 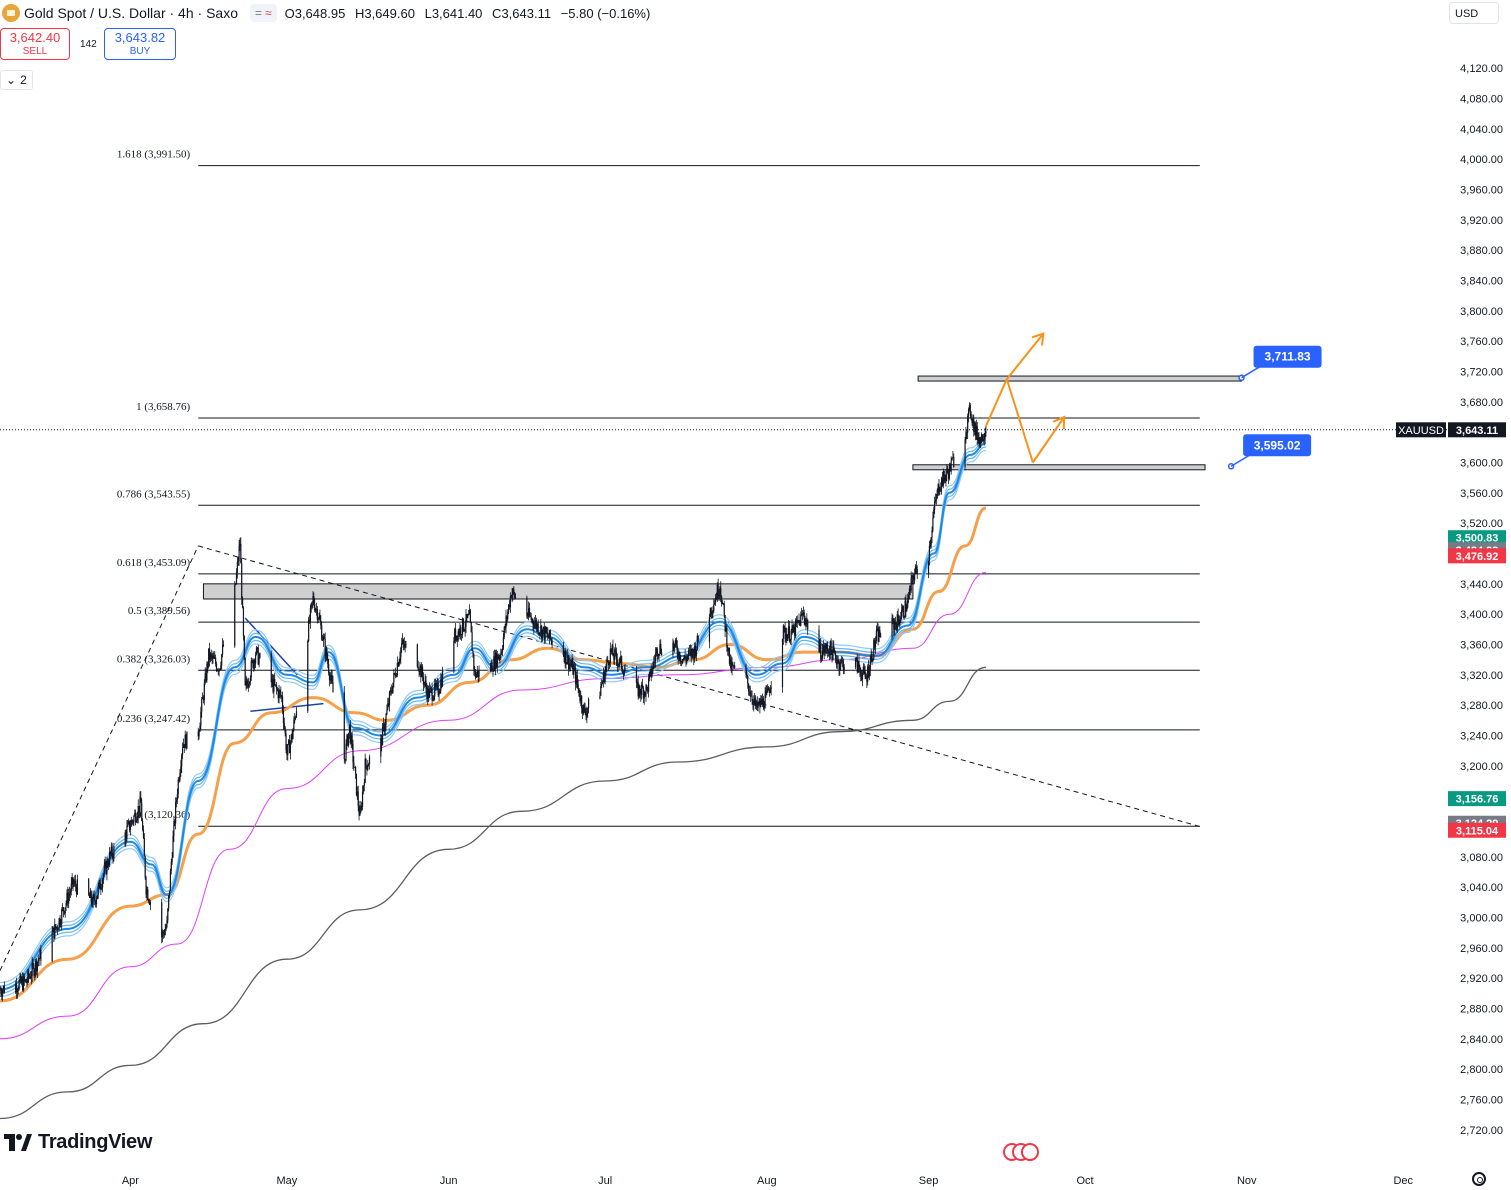 I want to click on economic-events-icon, so click(x=1025, y=1153).